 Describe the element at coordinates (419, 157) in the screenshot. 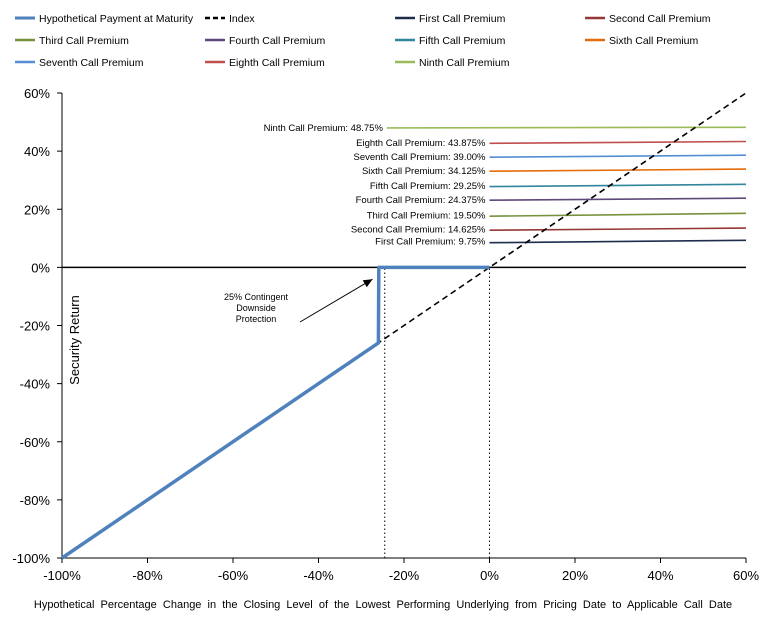

I see `premium-label-3: Seventh Call Premium: 39.00%` at that location.